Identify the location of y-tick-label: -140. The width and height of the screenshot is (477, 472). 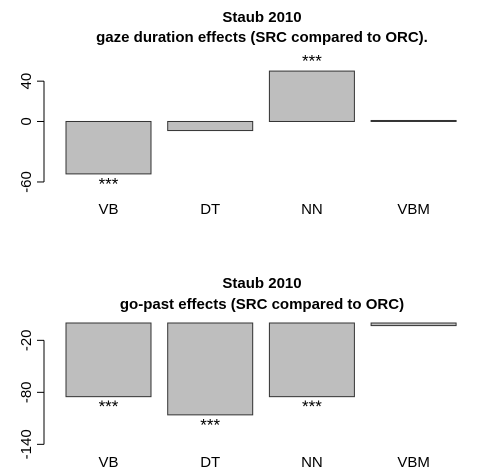
(26, 444).